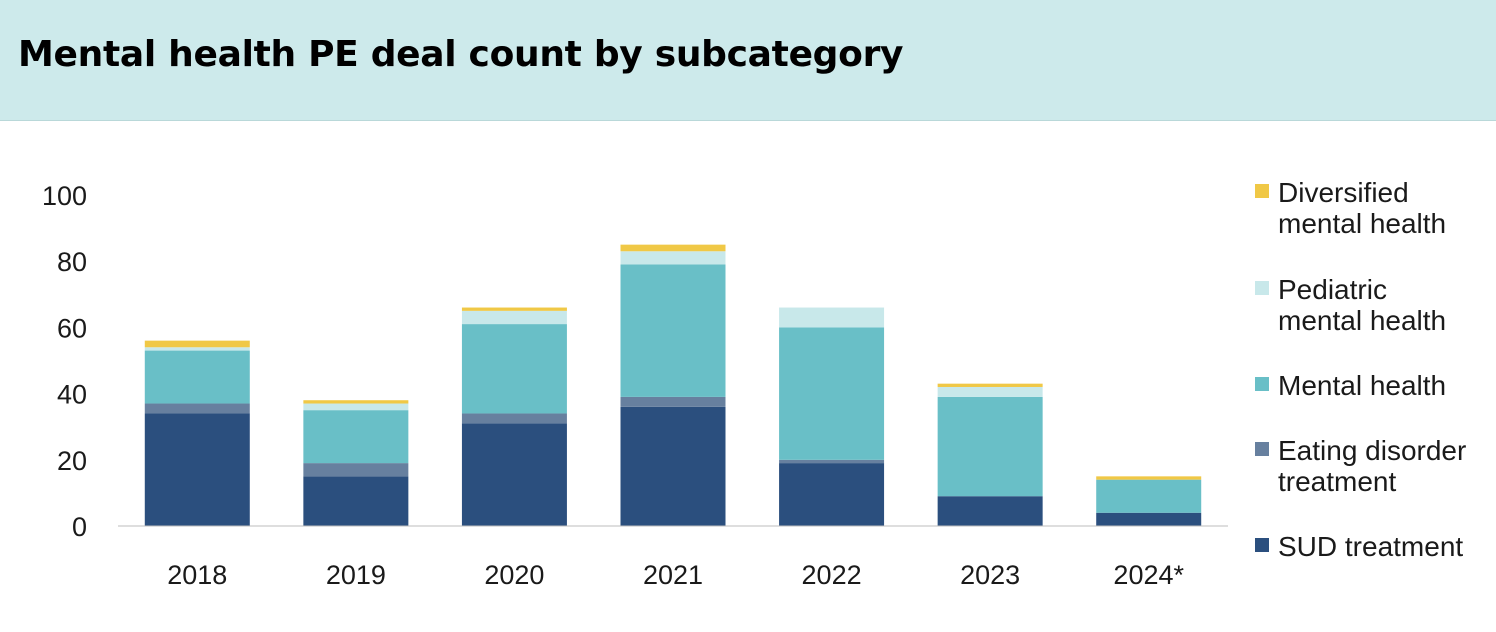  I want to click on legend-label: treatment, so click(1337, 481).